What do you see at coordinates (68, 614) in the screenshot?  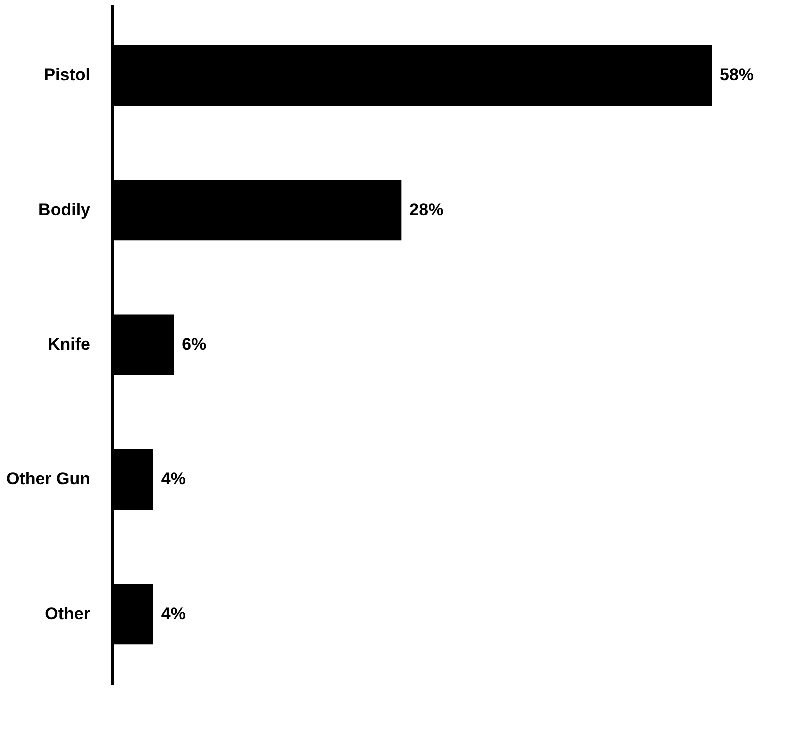 I see `y-tick-label: Other` at bounding box center [68, 614].